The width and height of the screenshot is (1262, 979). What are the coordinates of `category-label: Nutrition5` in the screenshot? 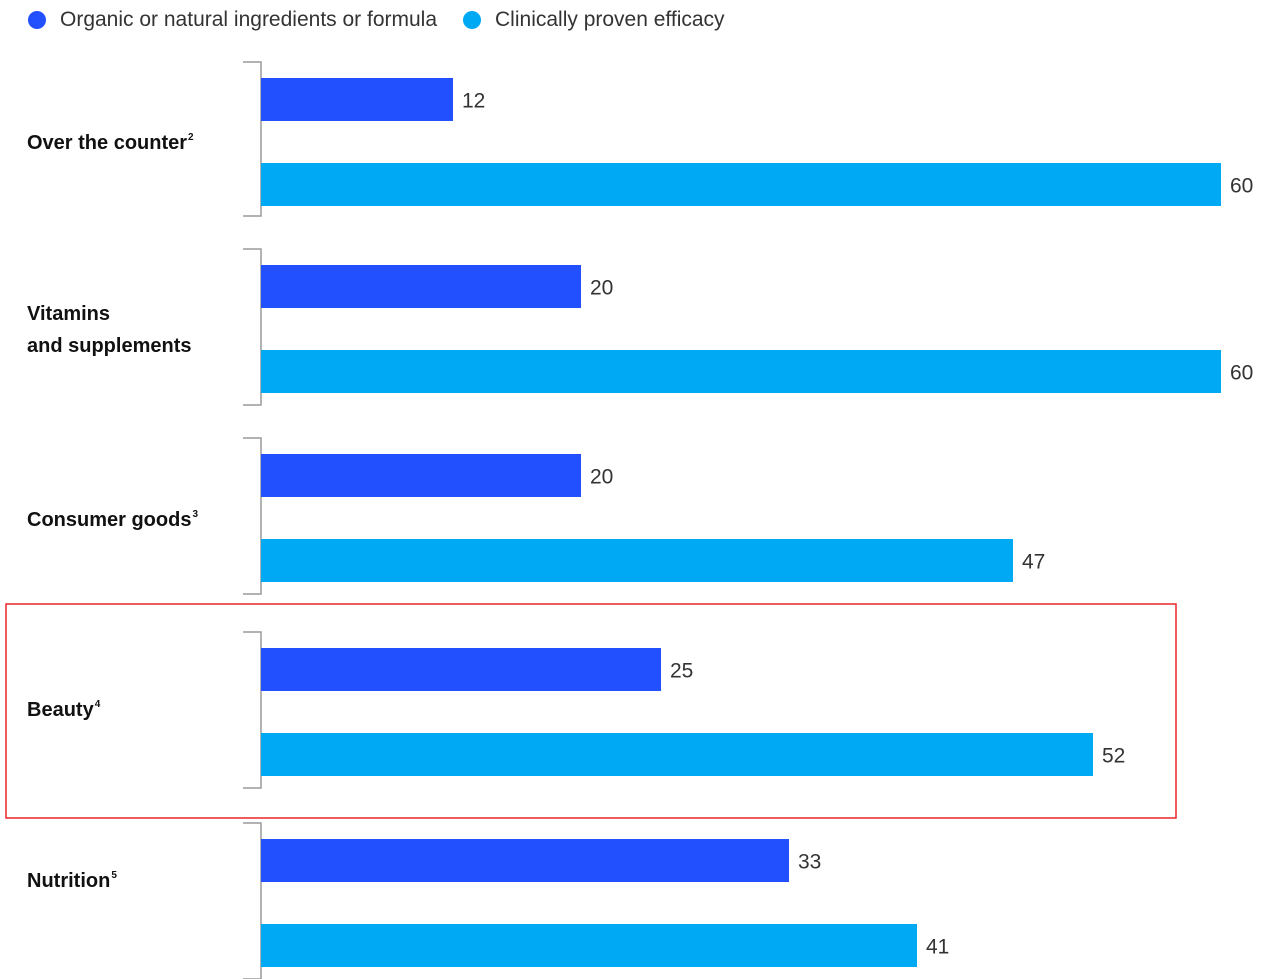 It's located at (134, 881).